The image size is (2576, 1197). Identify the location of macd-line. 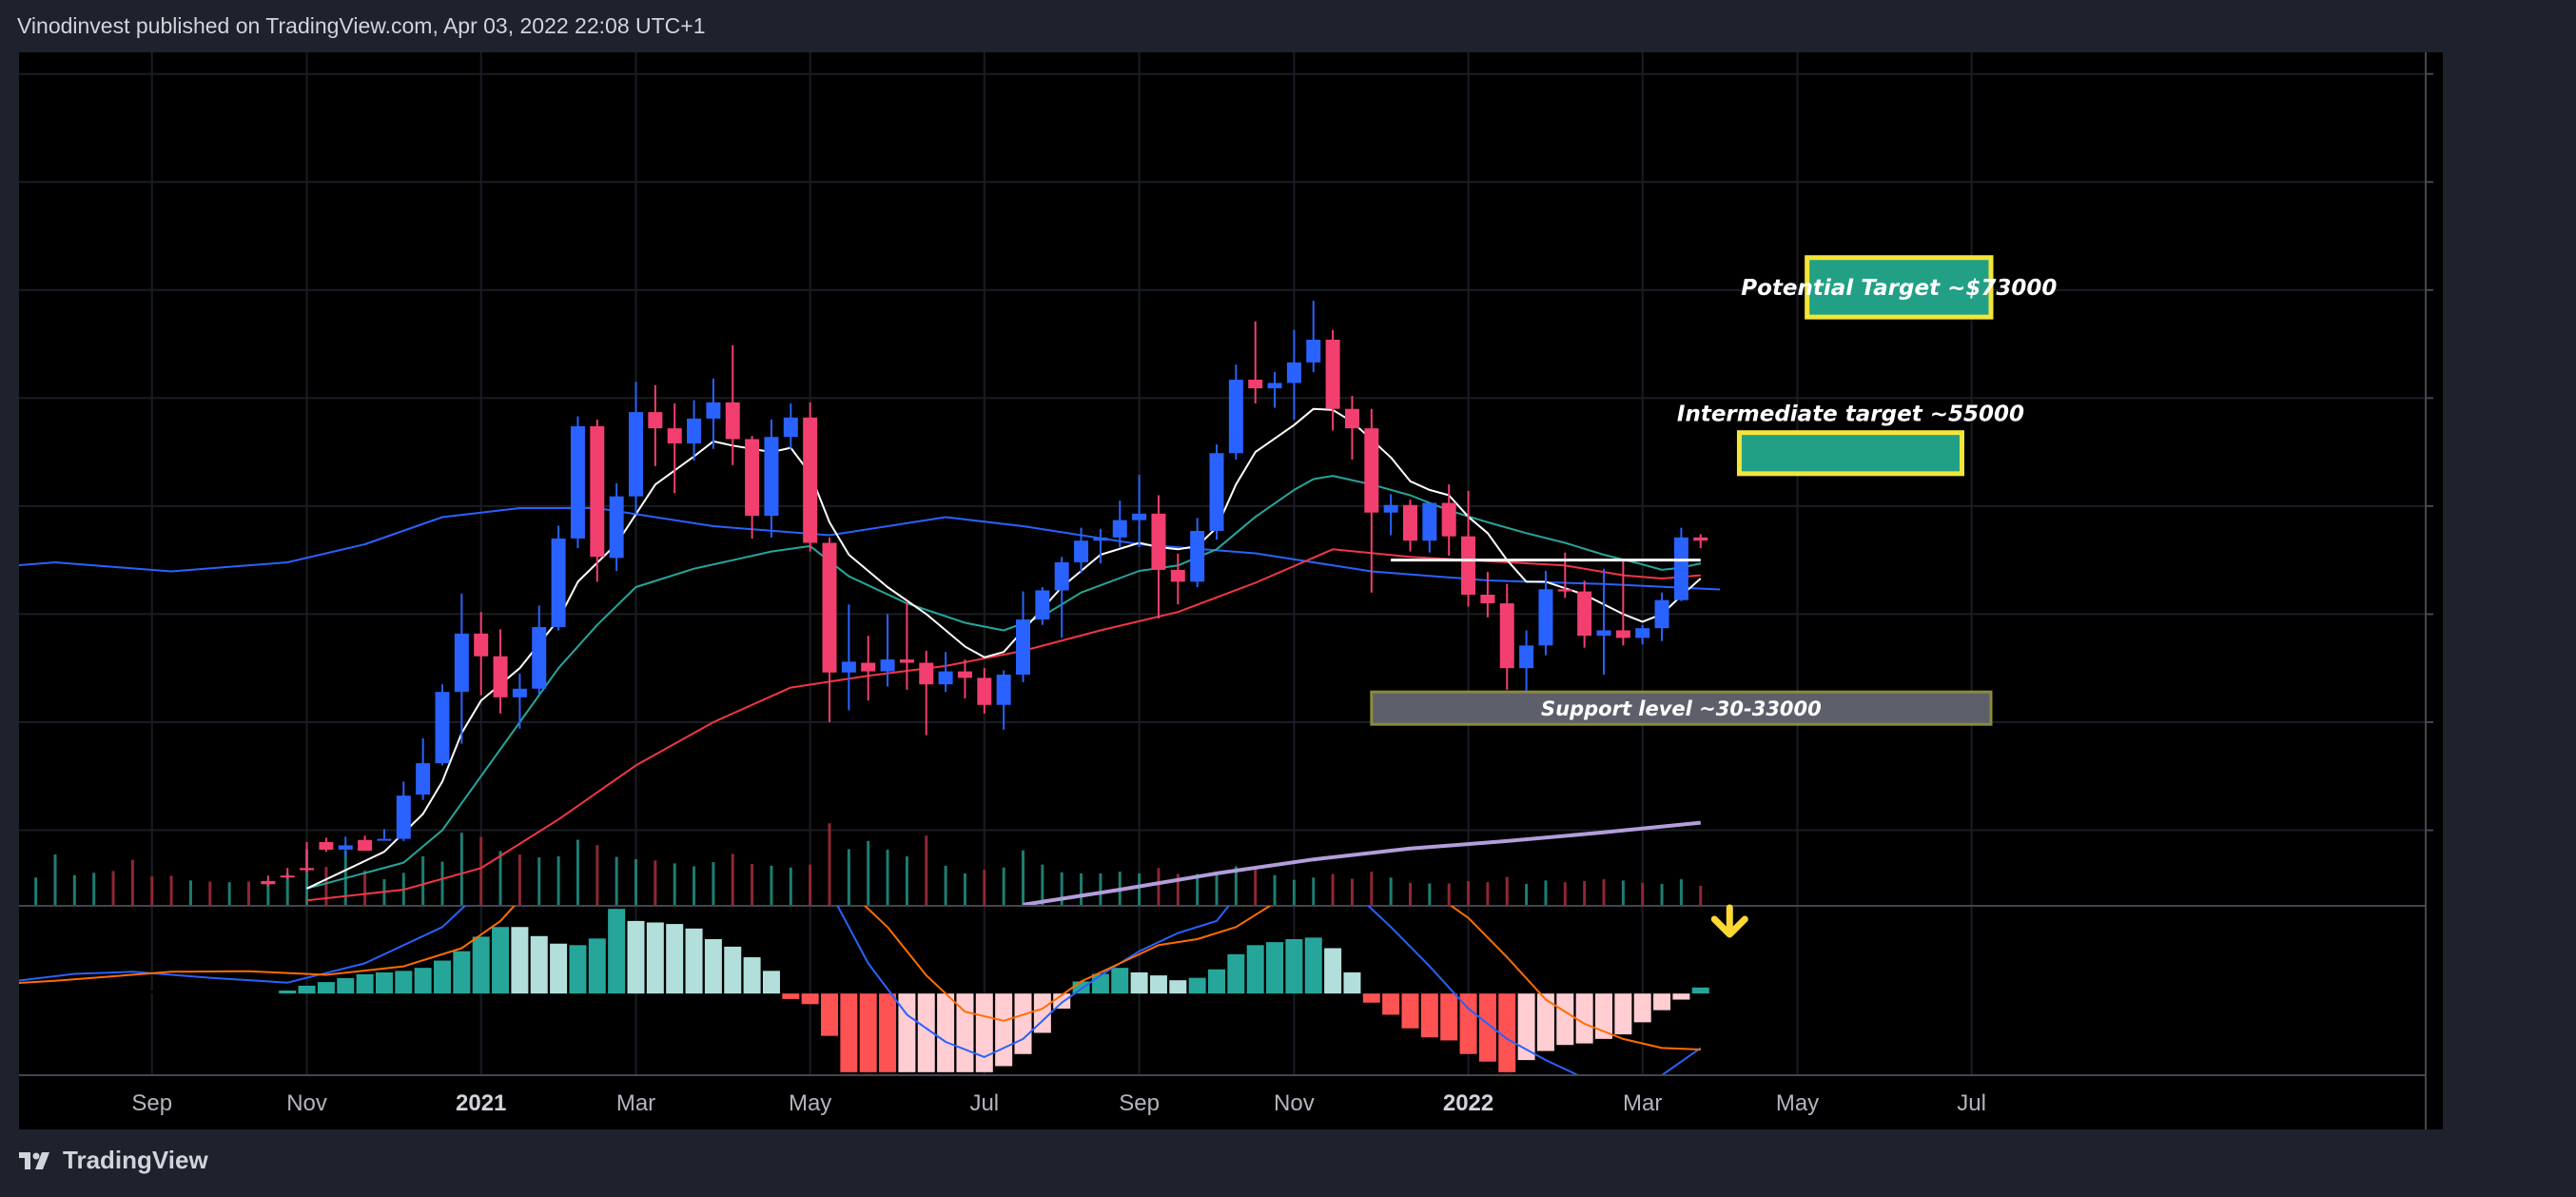
(1033, 982).